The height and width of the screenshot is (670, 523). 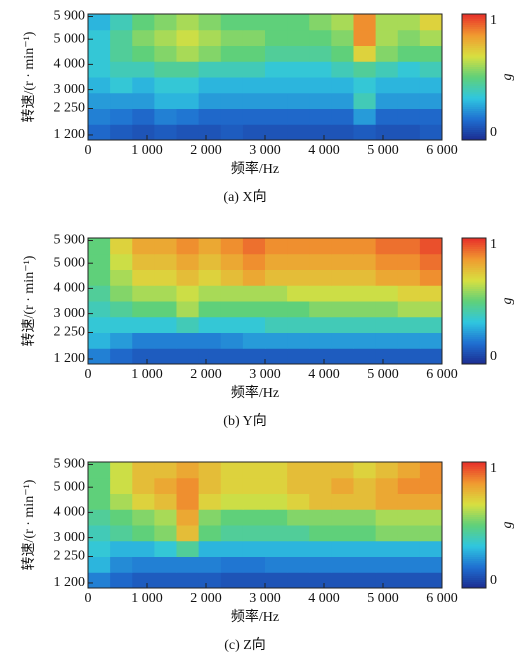 I want to click on colorbar, so click(x=474, y=301).